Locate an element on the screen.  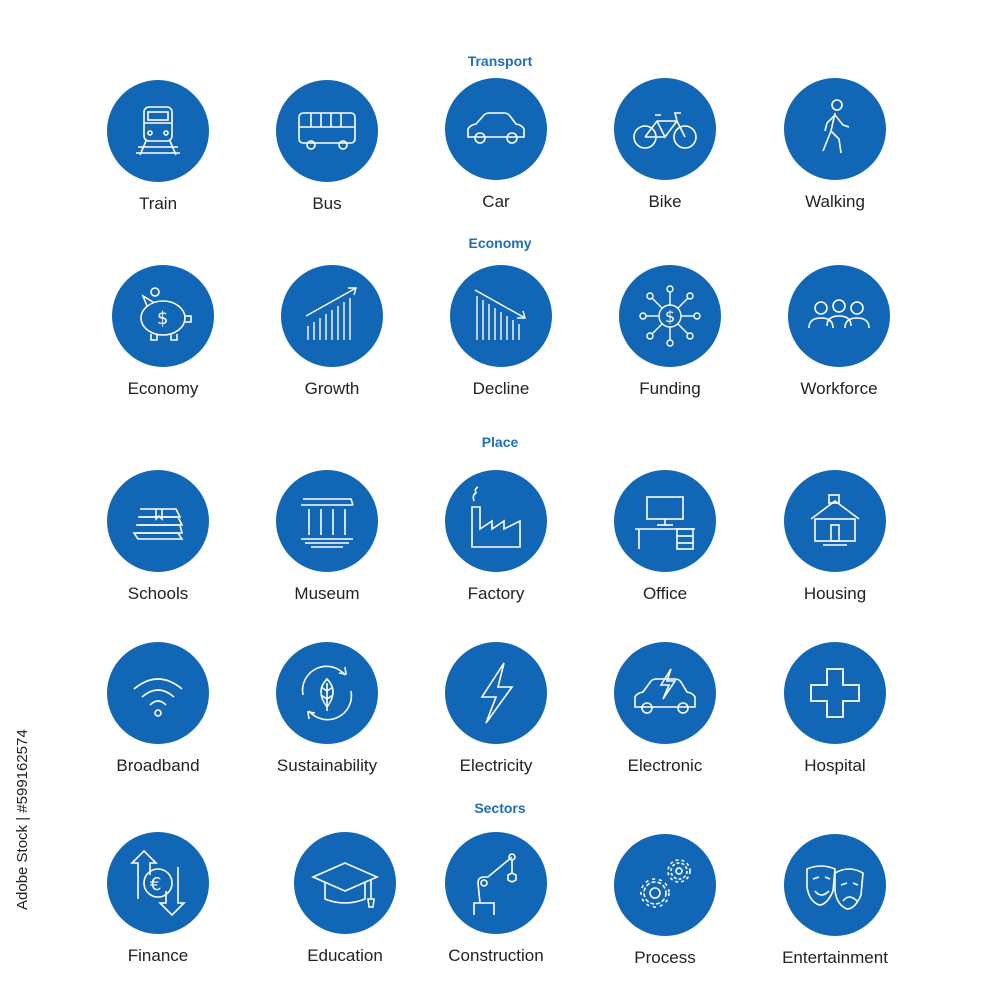
item-office: Office is located at coordinates (665, 537).